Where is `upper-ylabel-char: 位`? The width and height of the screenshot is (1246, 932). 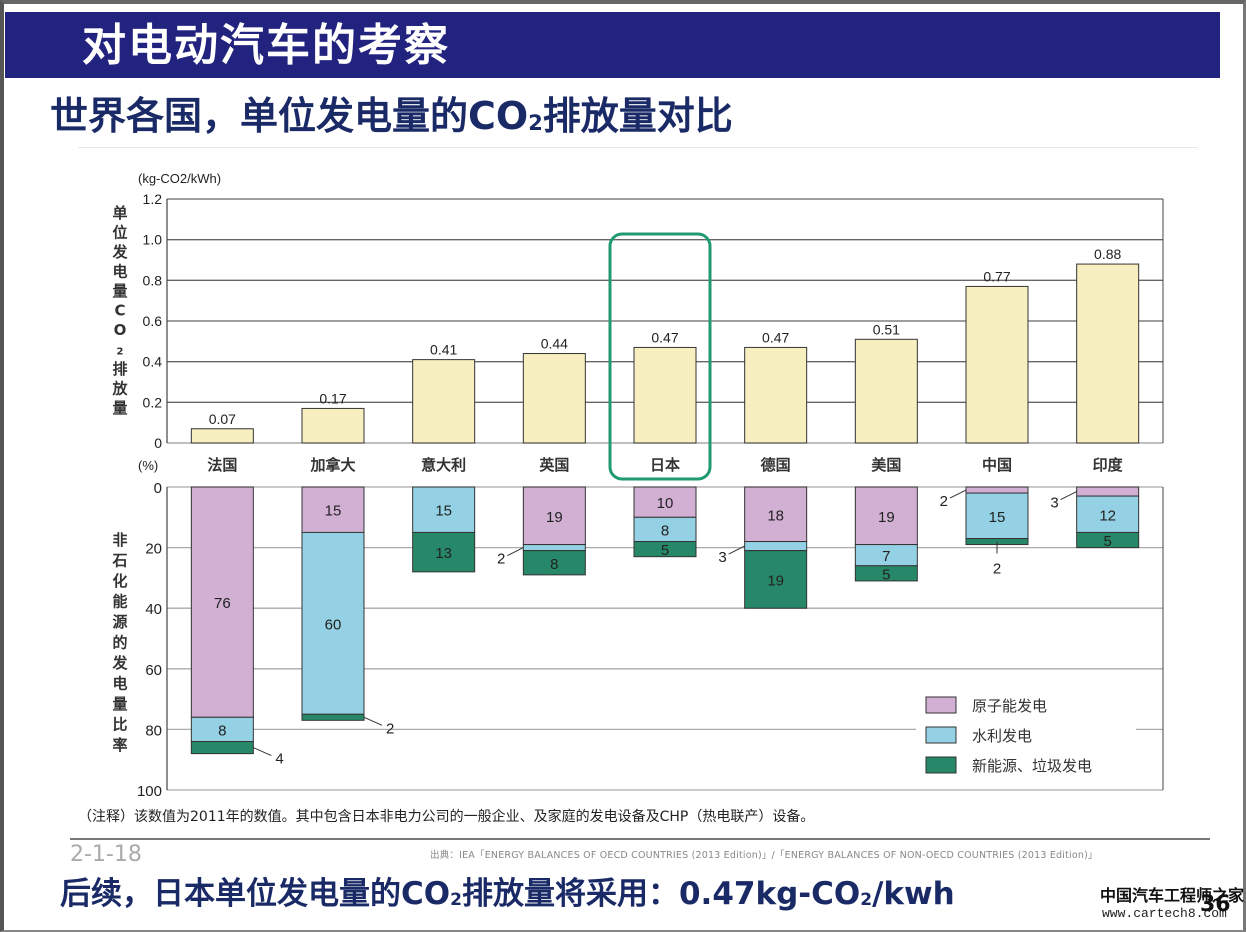
upper-ylabel-char: 位 is located at coordinates (119, 233).